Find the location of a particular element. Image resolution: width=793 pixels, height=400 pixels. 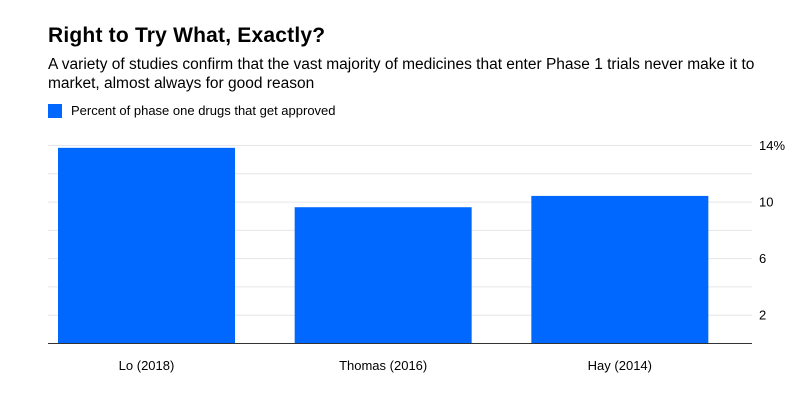

x-tick-label: Thomas (2016) is located at coordinates (383, 365).